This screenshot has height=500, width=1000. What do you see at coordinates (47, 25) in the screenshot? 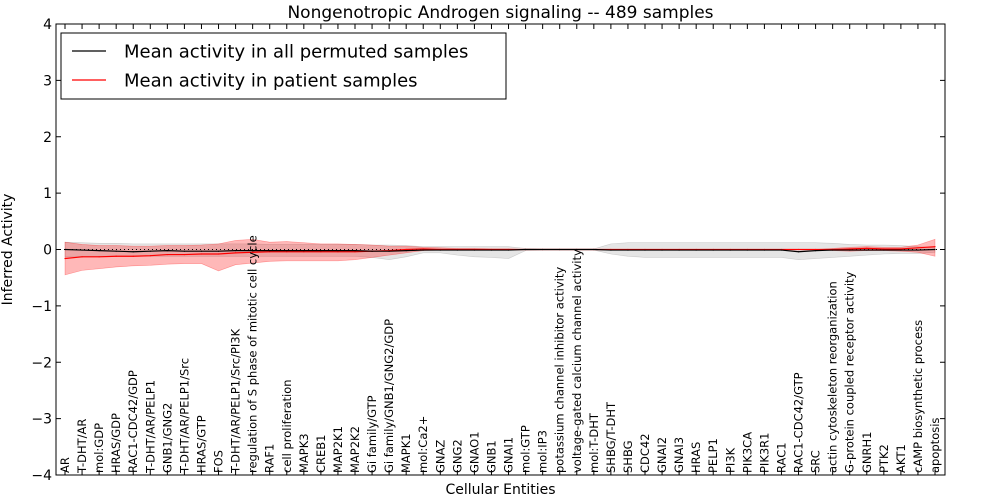
I see `ytick-label-8: 4` at bounding box center [47, 25].